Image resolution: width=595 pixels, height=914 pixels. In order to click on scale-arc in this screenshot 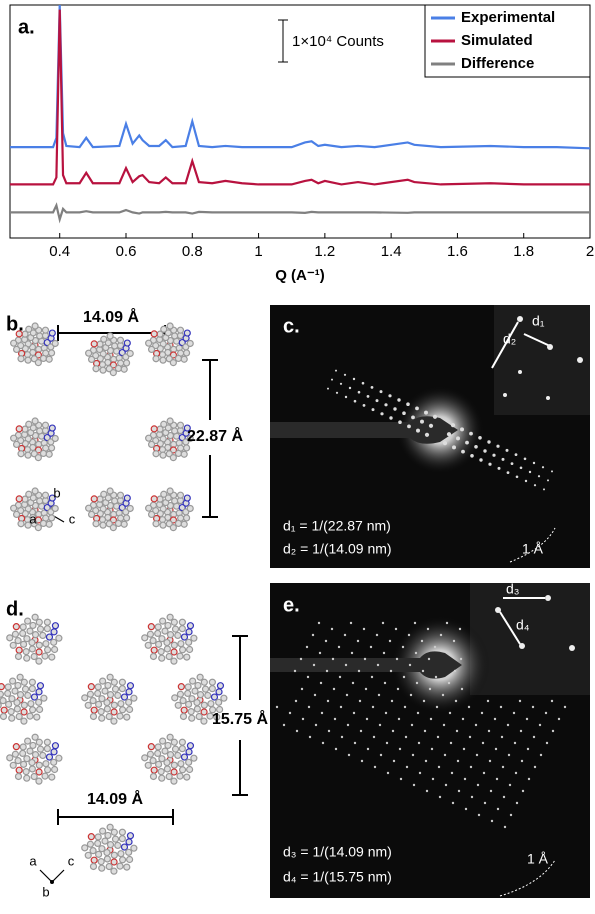, I will do `click(527, 712)`.